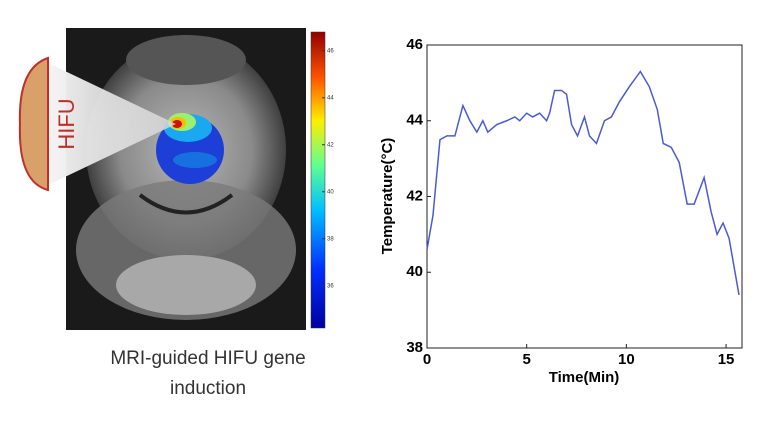  Describe the element at coordinates (330, 286) in the screenshot. I see `colorbar-tick-label: 36` at that location.